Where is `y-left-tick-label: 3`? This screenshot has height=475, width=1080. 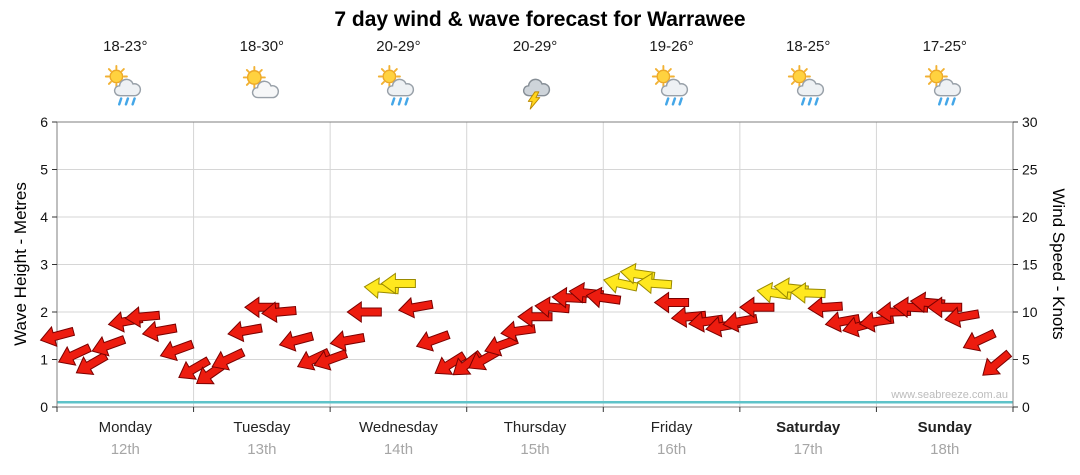 y-left-tick-label: 3 is located at coordinates (44, 265).